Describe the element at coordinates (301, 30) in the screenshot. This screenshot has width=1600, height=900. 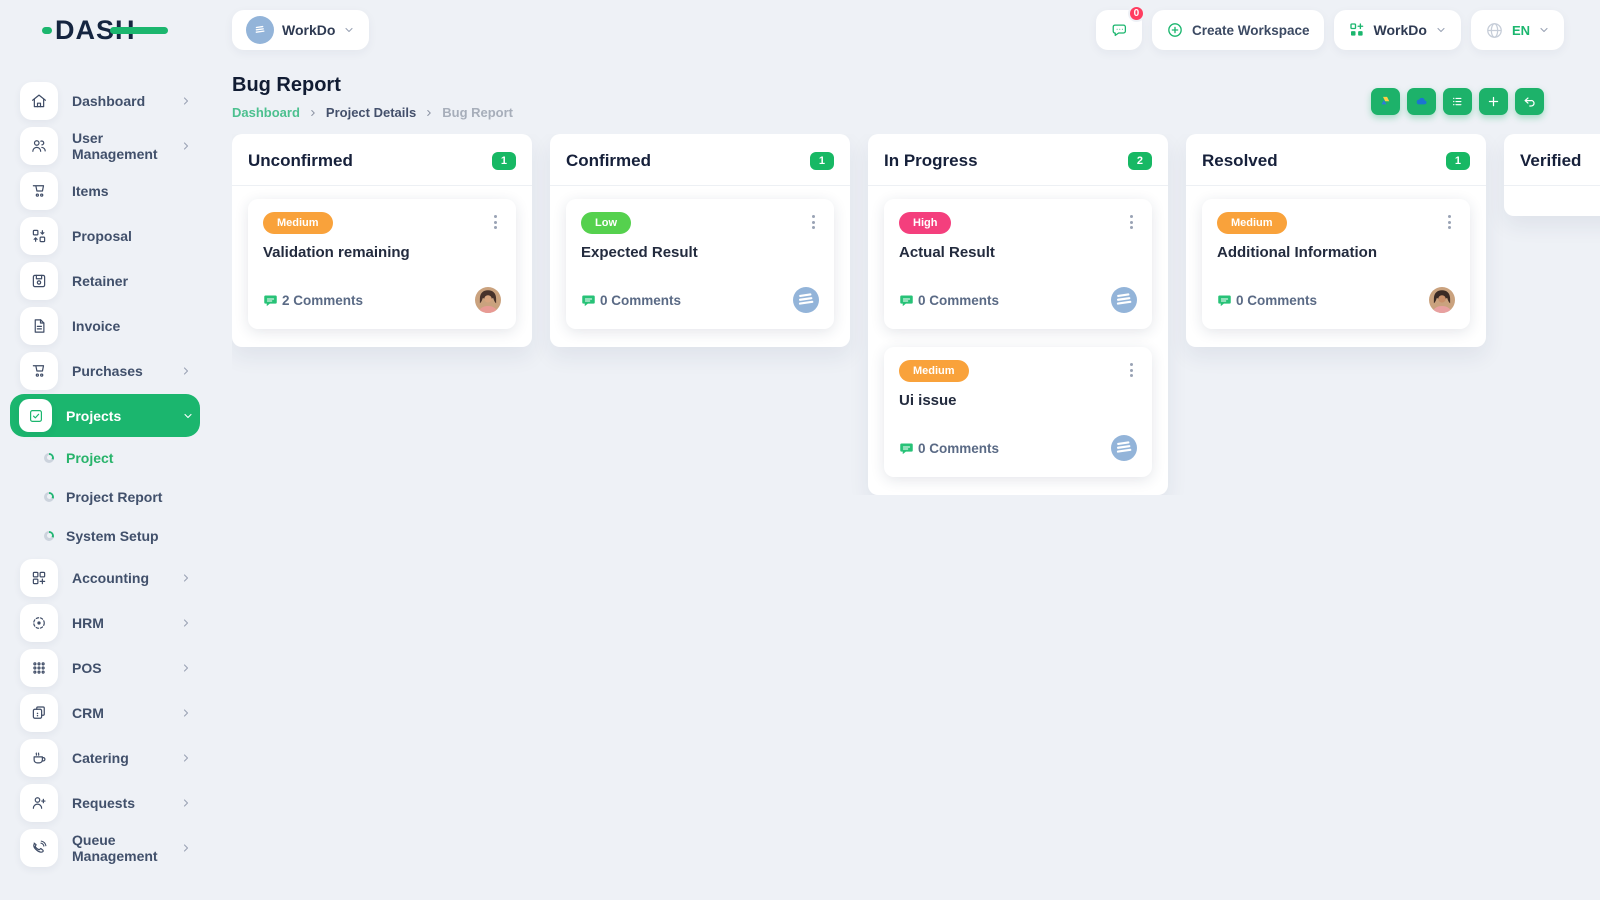
I see `workspace-selector: WorkDo` at that location.